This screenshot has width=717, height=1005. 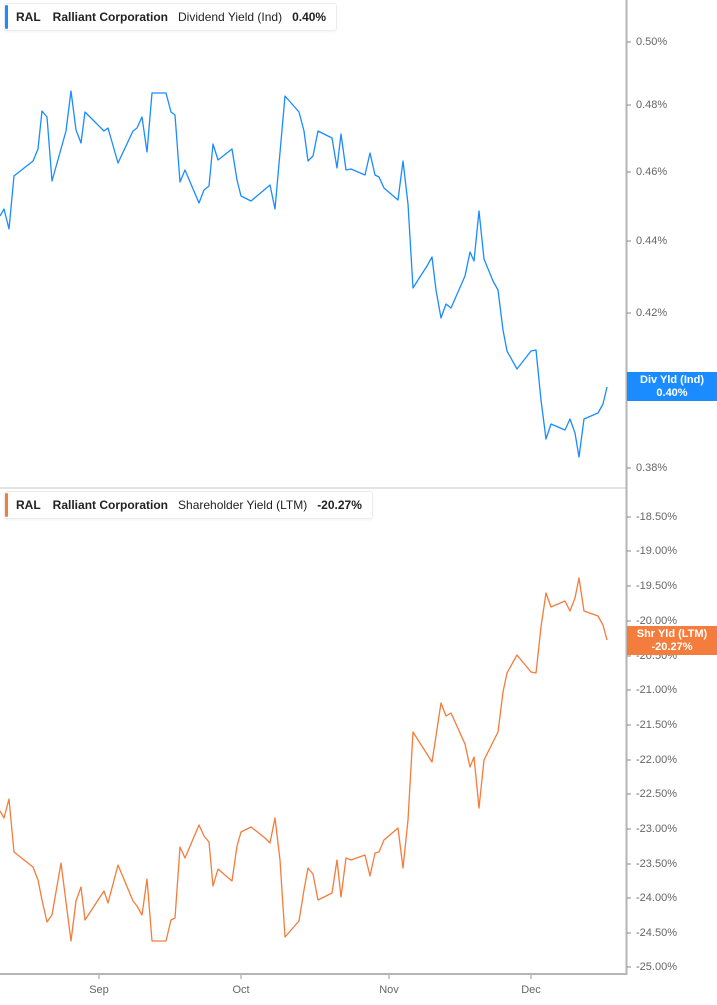 What do you see at coordinates (309, 17) in the screenshot?
I see `legend-value: 0.40%` at bounding box center [309, 17].